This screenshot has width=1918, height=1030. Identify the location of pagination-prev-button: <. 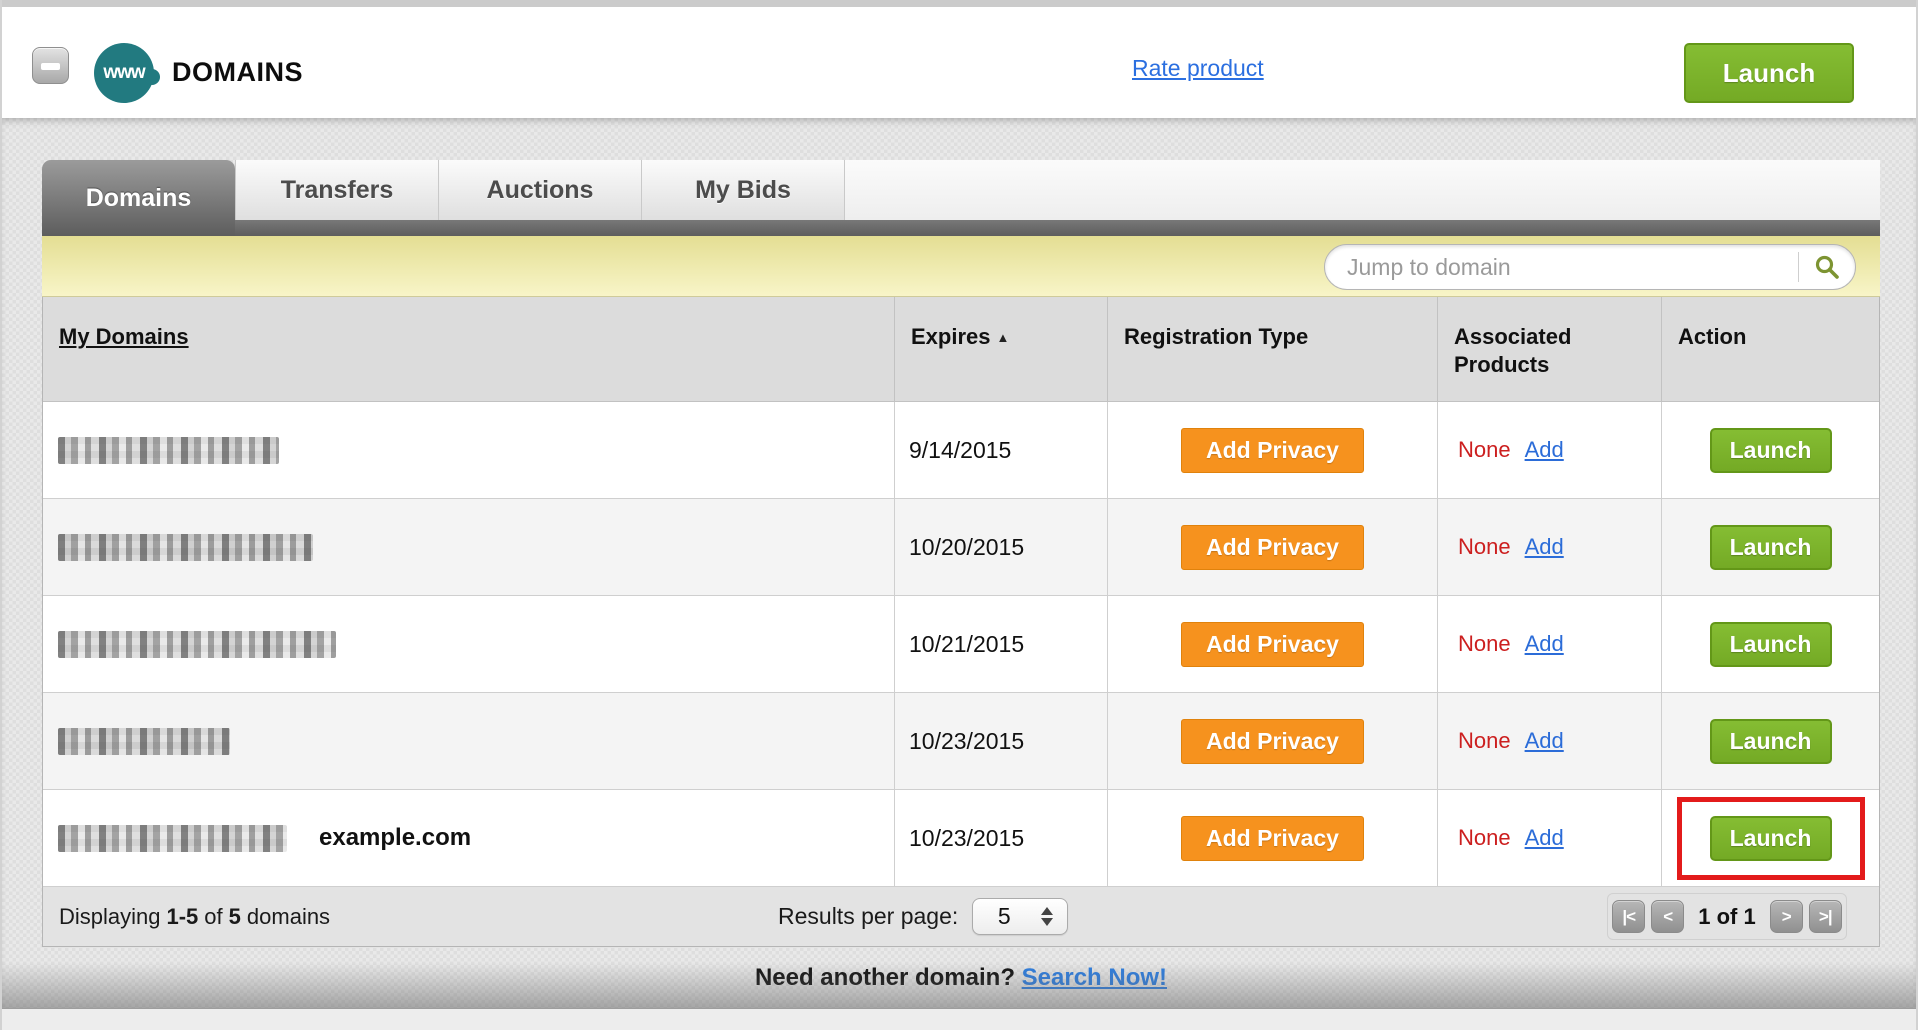
(1668, 916).